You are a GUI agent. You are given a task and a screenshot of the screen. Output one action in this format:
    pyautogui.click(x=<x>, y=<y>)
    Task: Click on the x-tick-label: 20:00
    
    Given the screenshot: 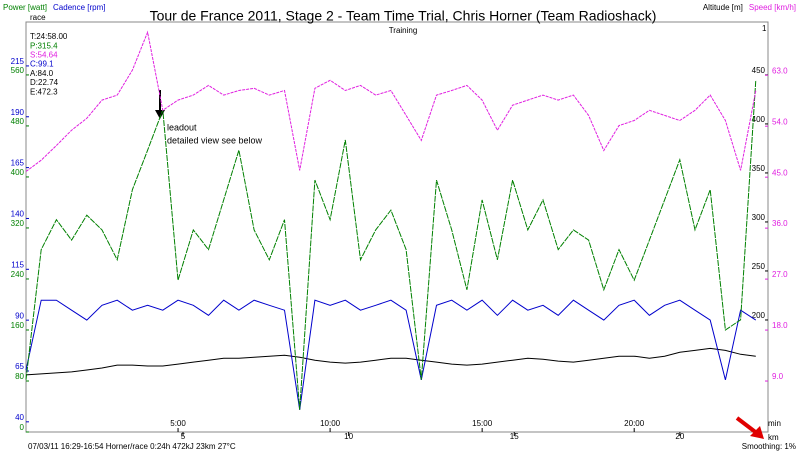 What is the action you would take?
    pyautogui.click(x=634, y=423)
    